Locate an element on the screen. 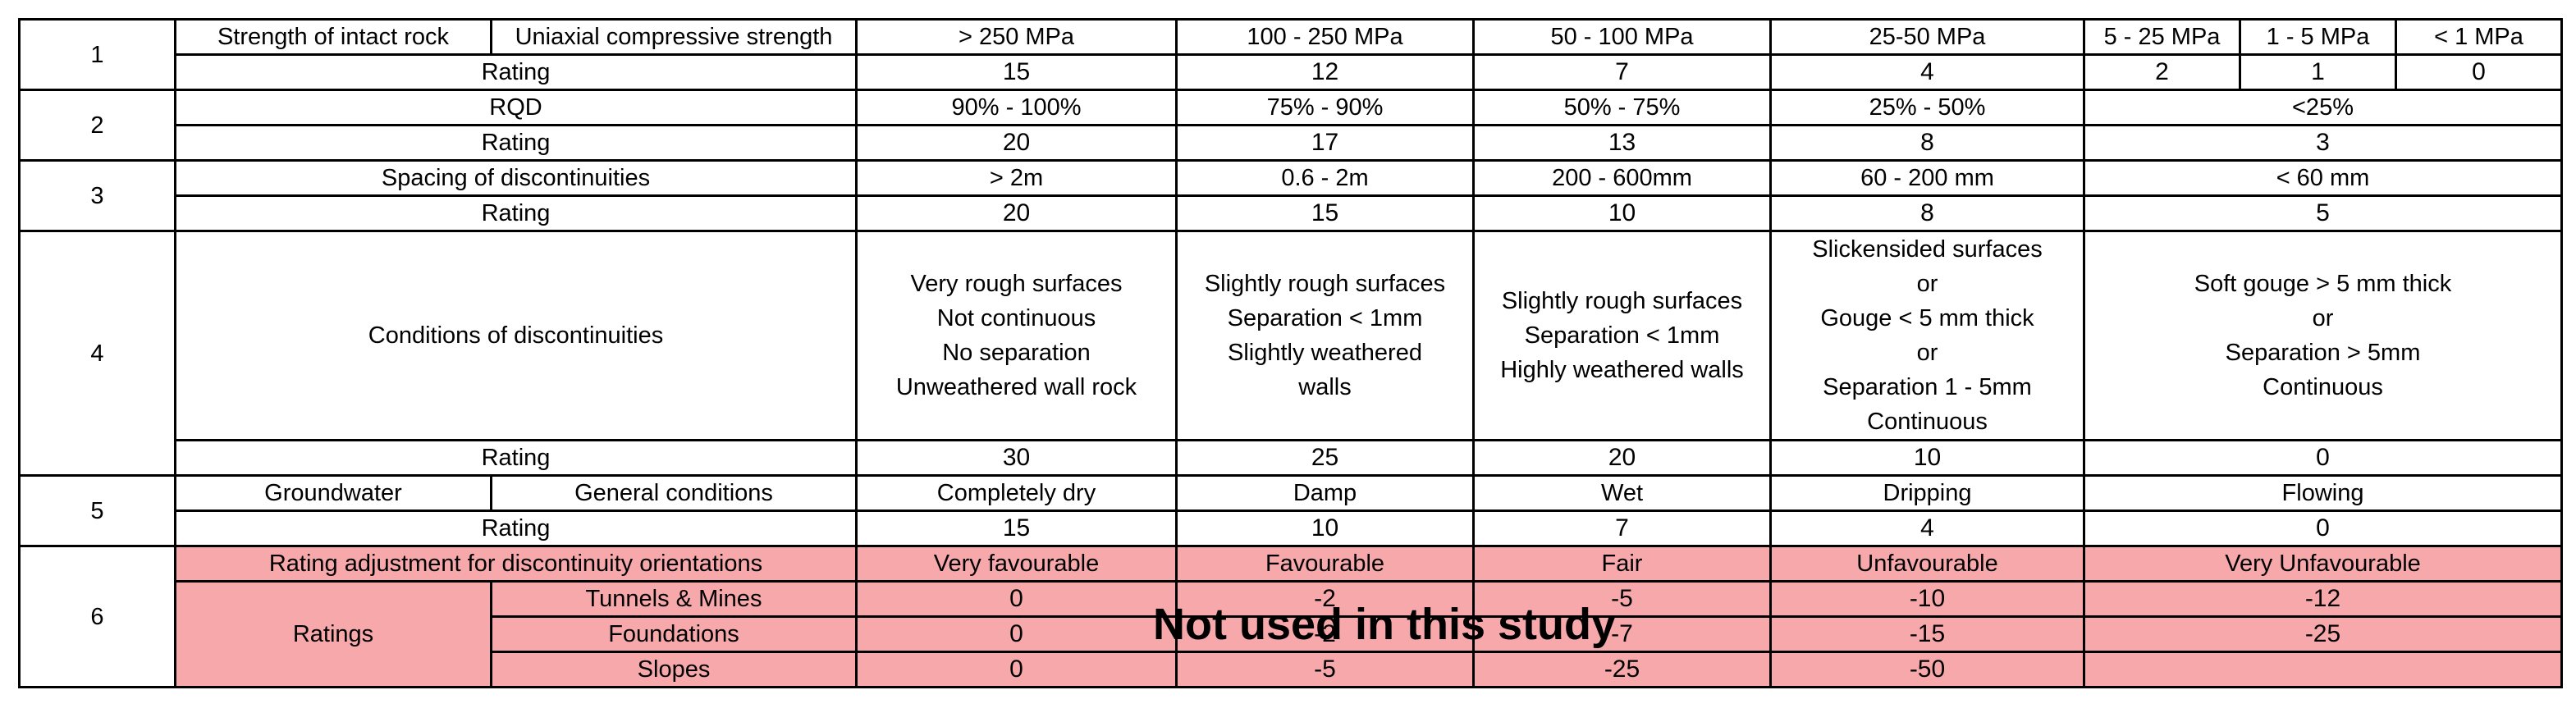  range-cell: 5 - 25 MPa is located at coordinates (2162, 37).